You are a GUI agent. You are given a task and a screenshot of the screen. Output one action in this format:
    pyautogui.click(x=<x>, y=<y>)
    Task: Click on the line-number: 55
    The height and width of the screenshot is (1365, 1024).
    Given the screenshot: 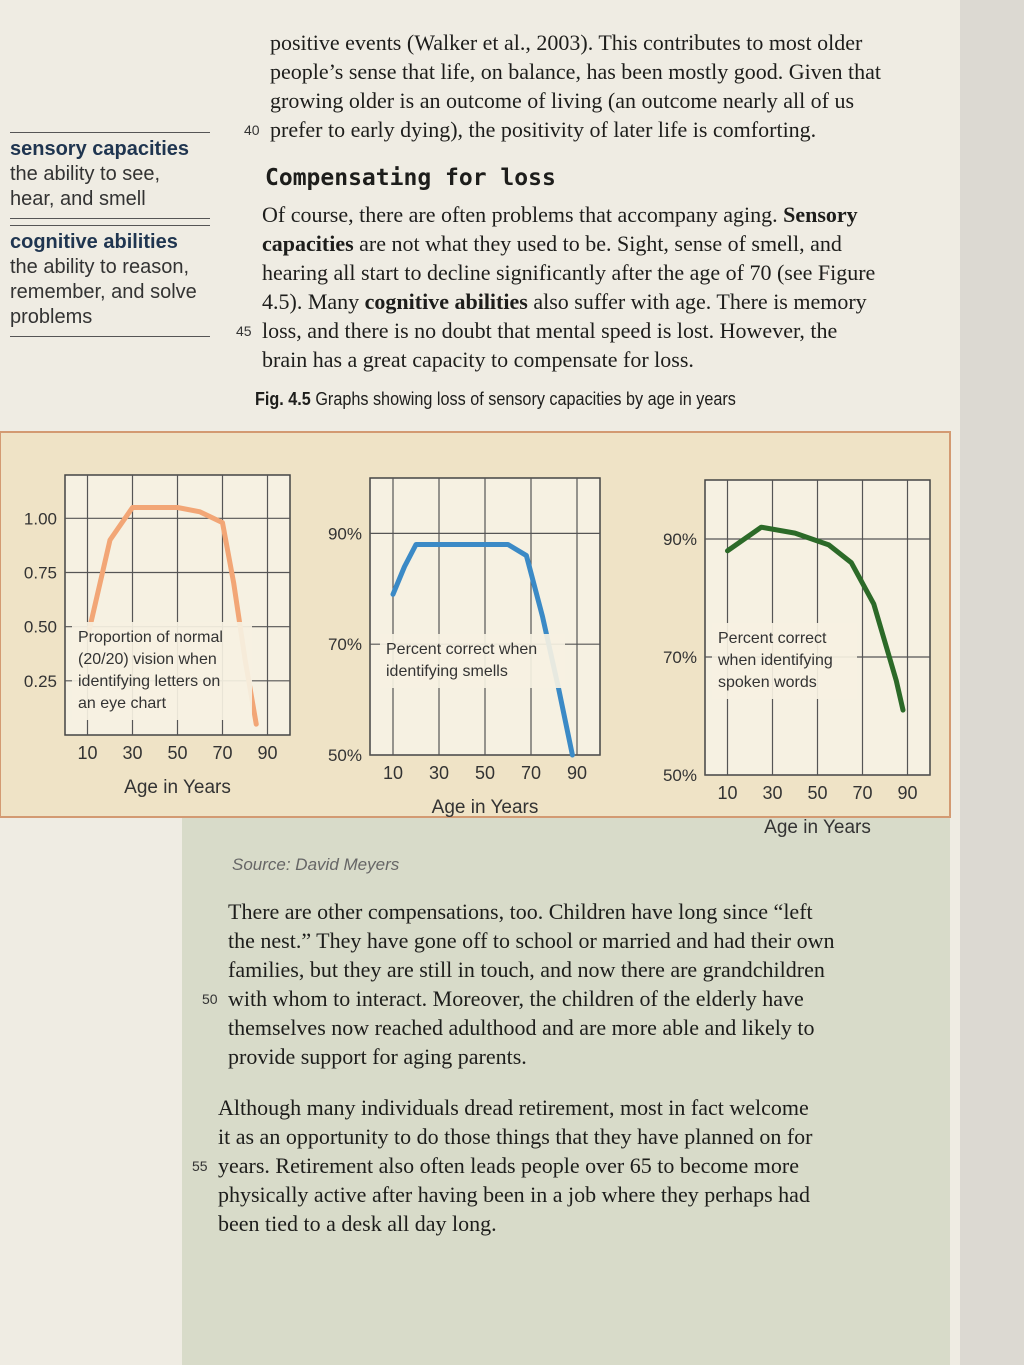 What is the action you would take?
    pyautogui.click(x=200, y=1166)
    